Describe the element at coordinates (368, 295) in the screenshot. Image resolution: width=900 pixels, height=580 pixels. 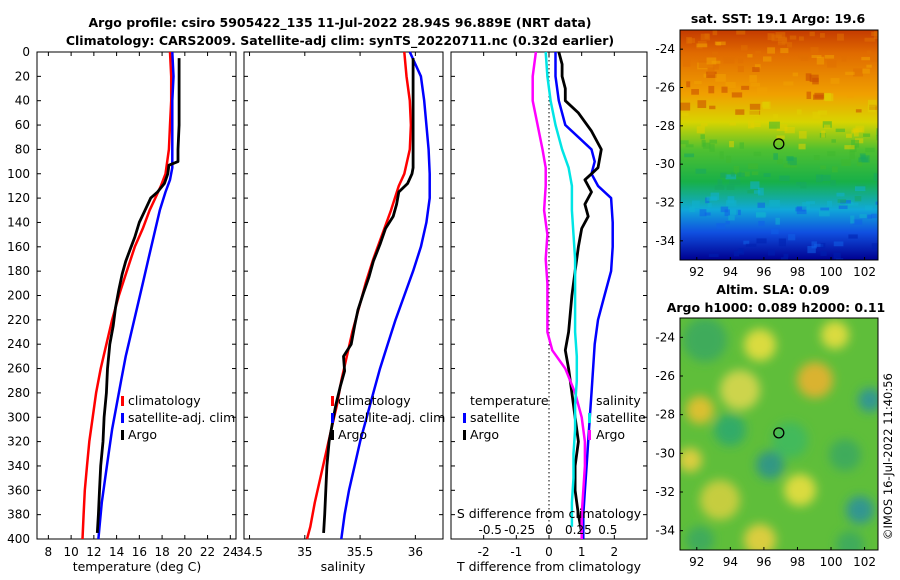
I see `series-line-argo` at that location.